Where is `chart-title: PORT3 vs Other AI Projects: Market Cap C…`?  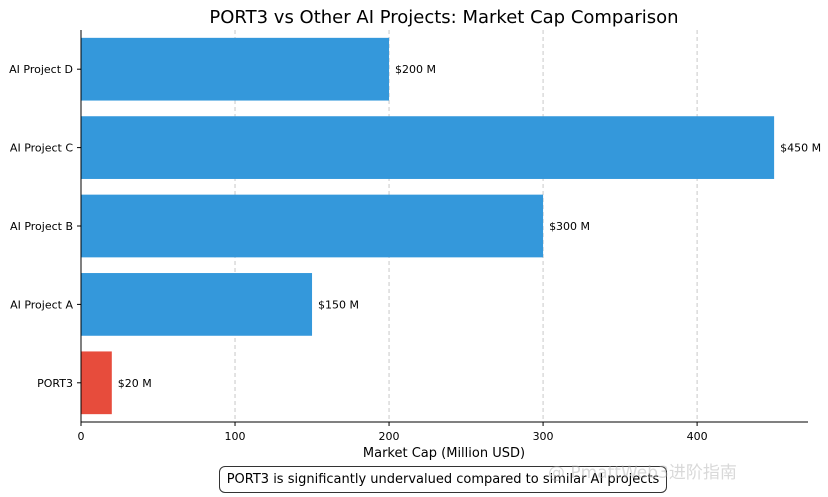
chart-title: PORT3 vs Other AI Projects: Market Cap C… is located at coordinates (443, 17).